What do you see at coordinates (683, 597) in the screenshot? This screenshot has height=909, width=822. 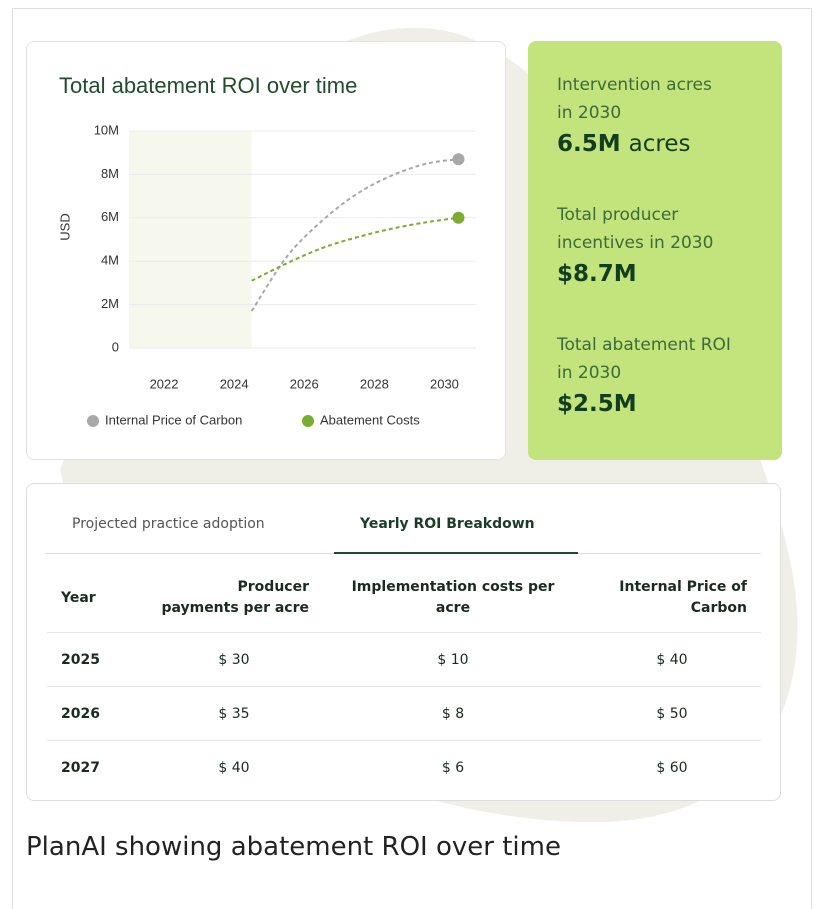 I see `column-header: Internal Price of Carbon` at bounding box center [683, 597].